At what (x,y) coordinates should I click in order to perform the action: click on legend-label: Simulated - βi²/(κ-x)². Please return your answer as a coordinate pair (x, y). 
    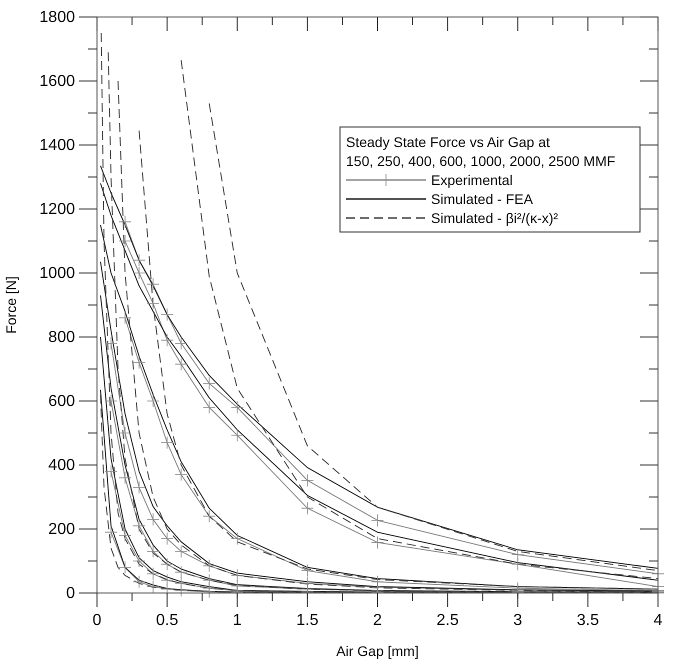
    Looking at the image, I should click on (494, 218).